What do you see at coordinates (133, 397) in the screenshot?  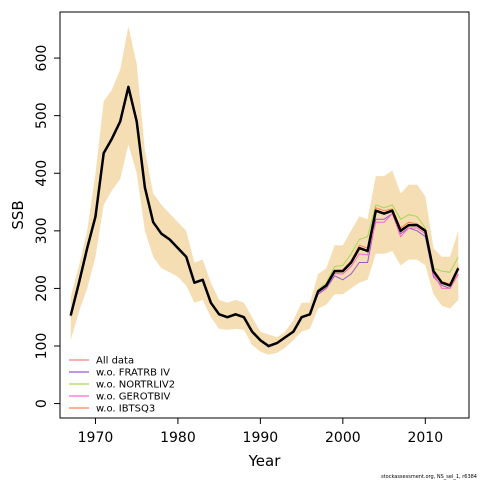 I see `legend-label-4: w.o. GEROTBIV` at bounding box center [133, 397].